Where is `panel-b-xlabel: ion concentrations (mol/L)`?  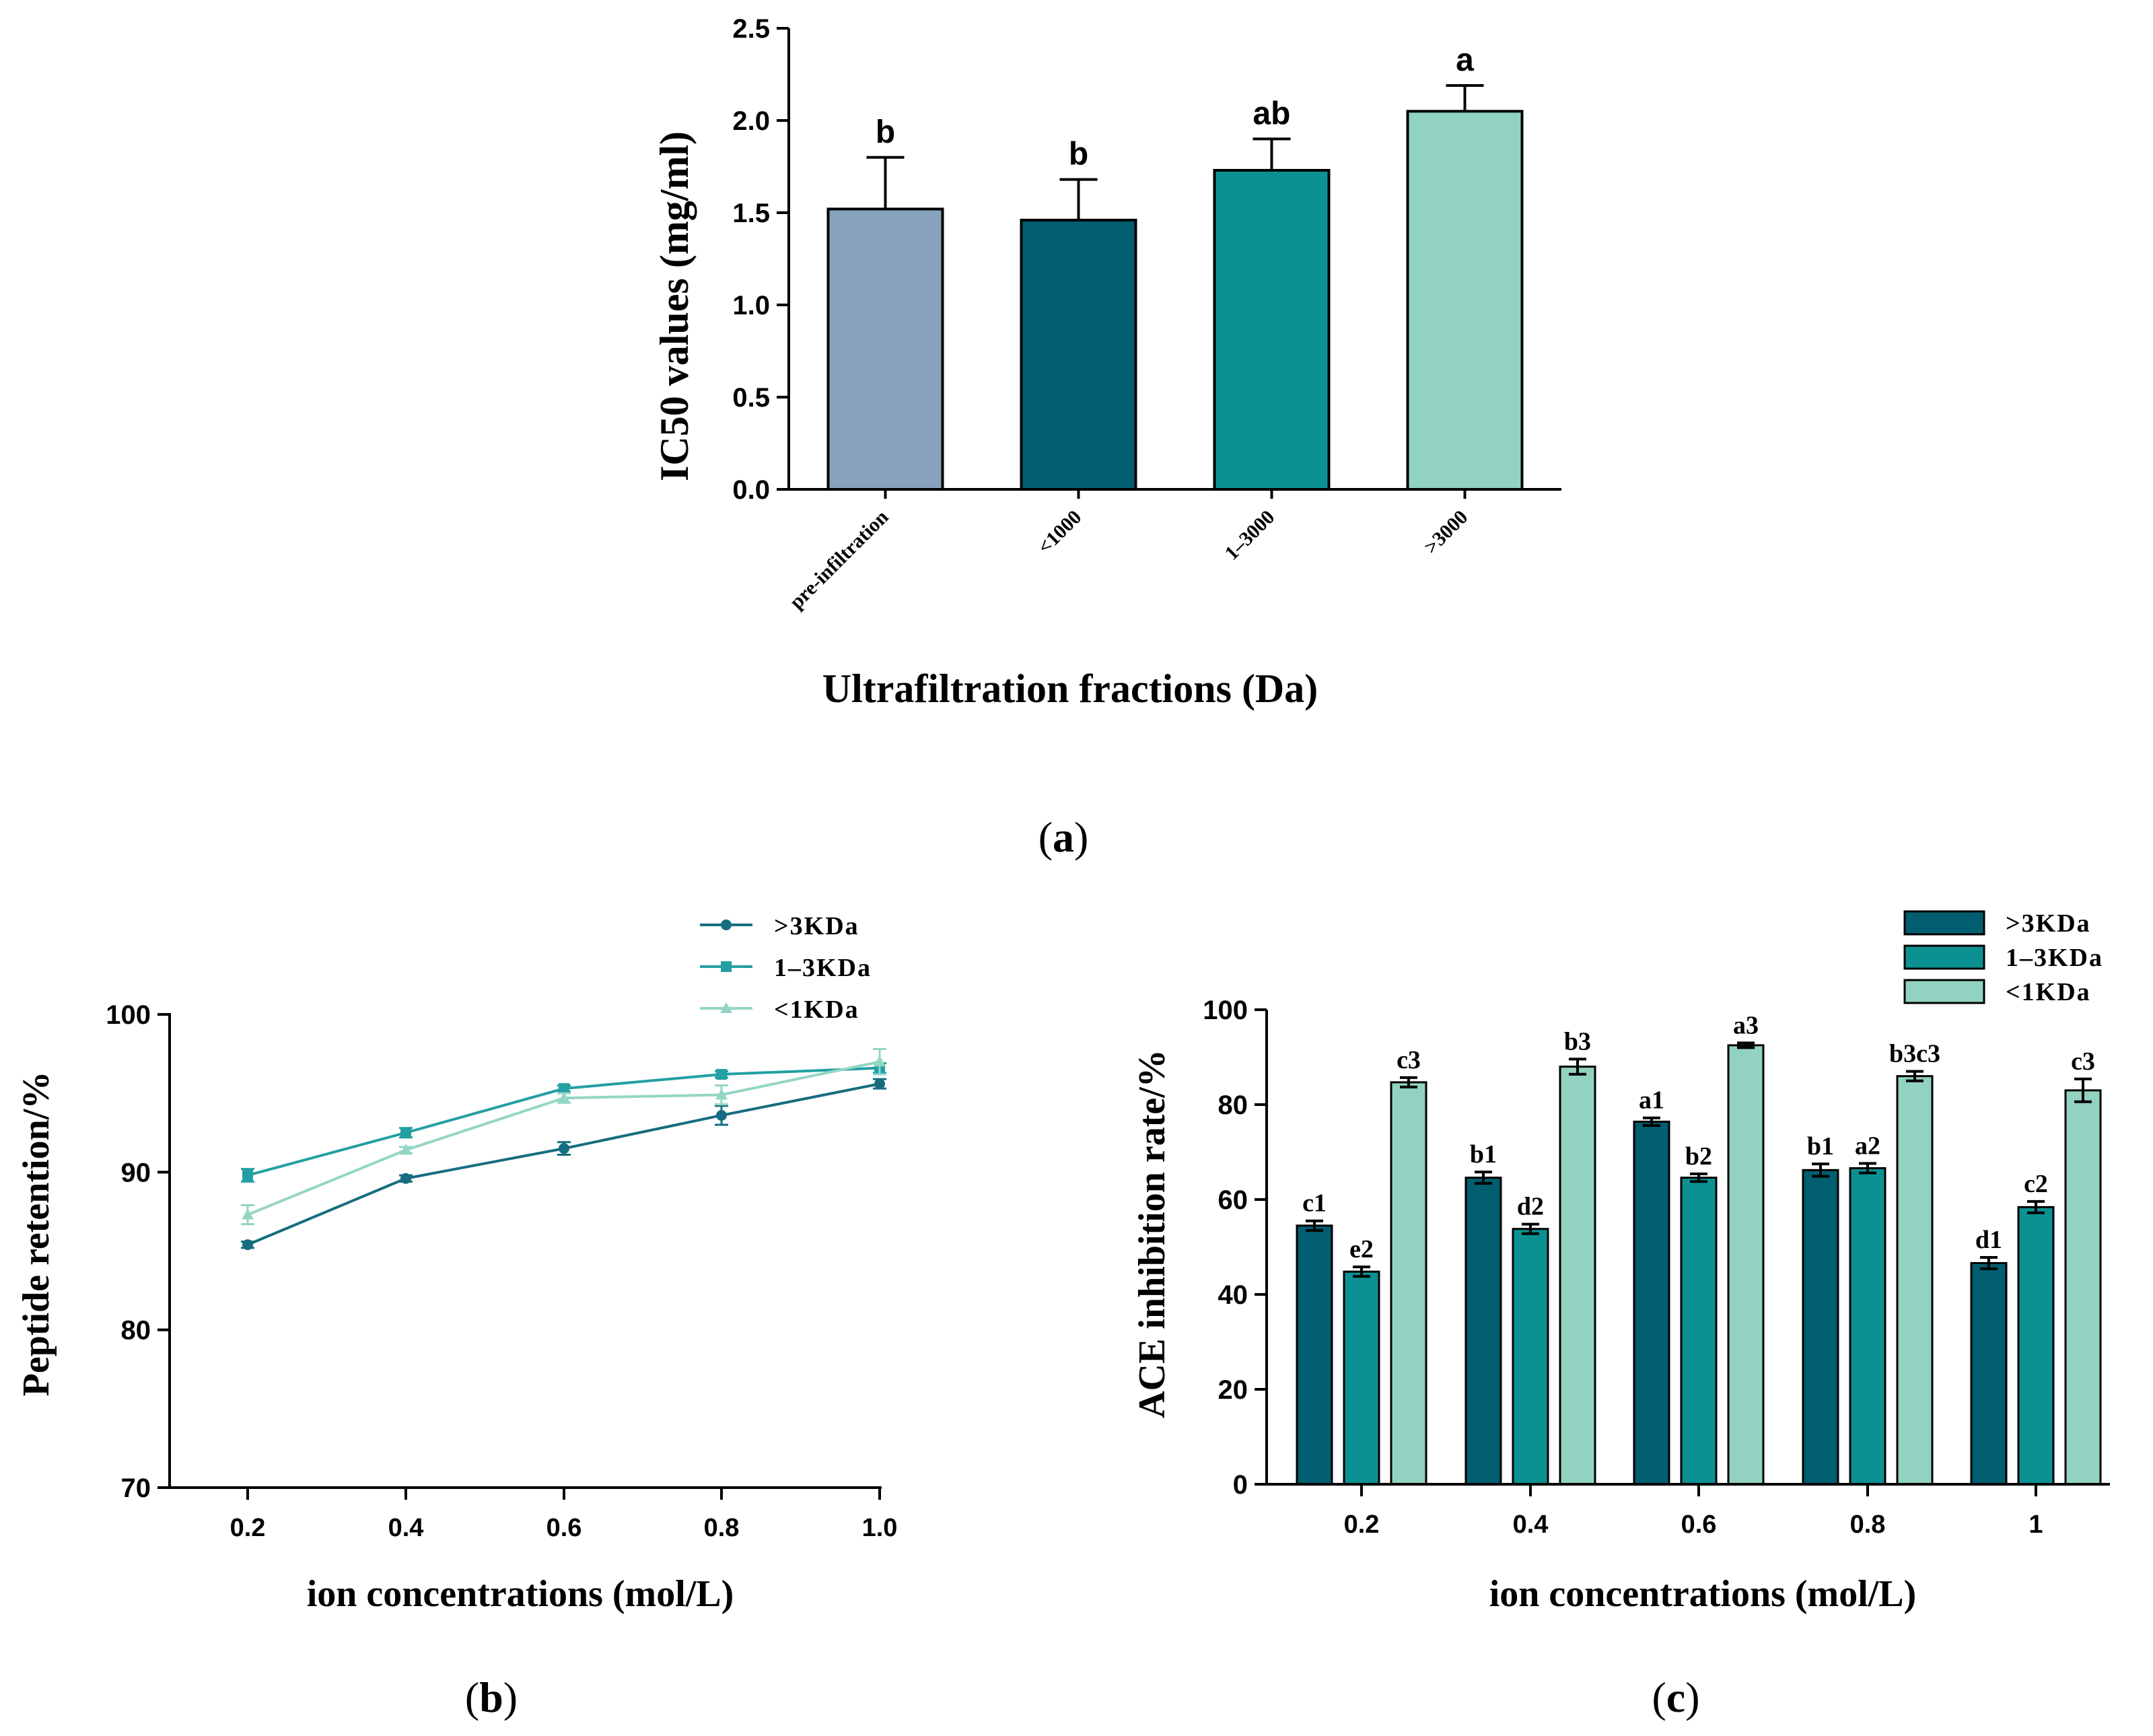 panel-b-xlabel: ion concentrations (mol/L) is located at coordinates (520, 1594).